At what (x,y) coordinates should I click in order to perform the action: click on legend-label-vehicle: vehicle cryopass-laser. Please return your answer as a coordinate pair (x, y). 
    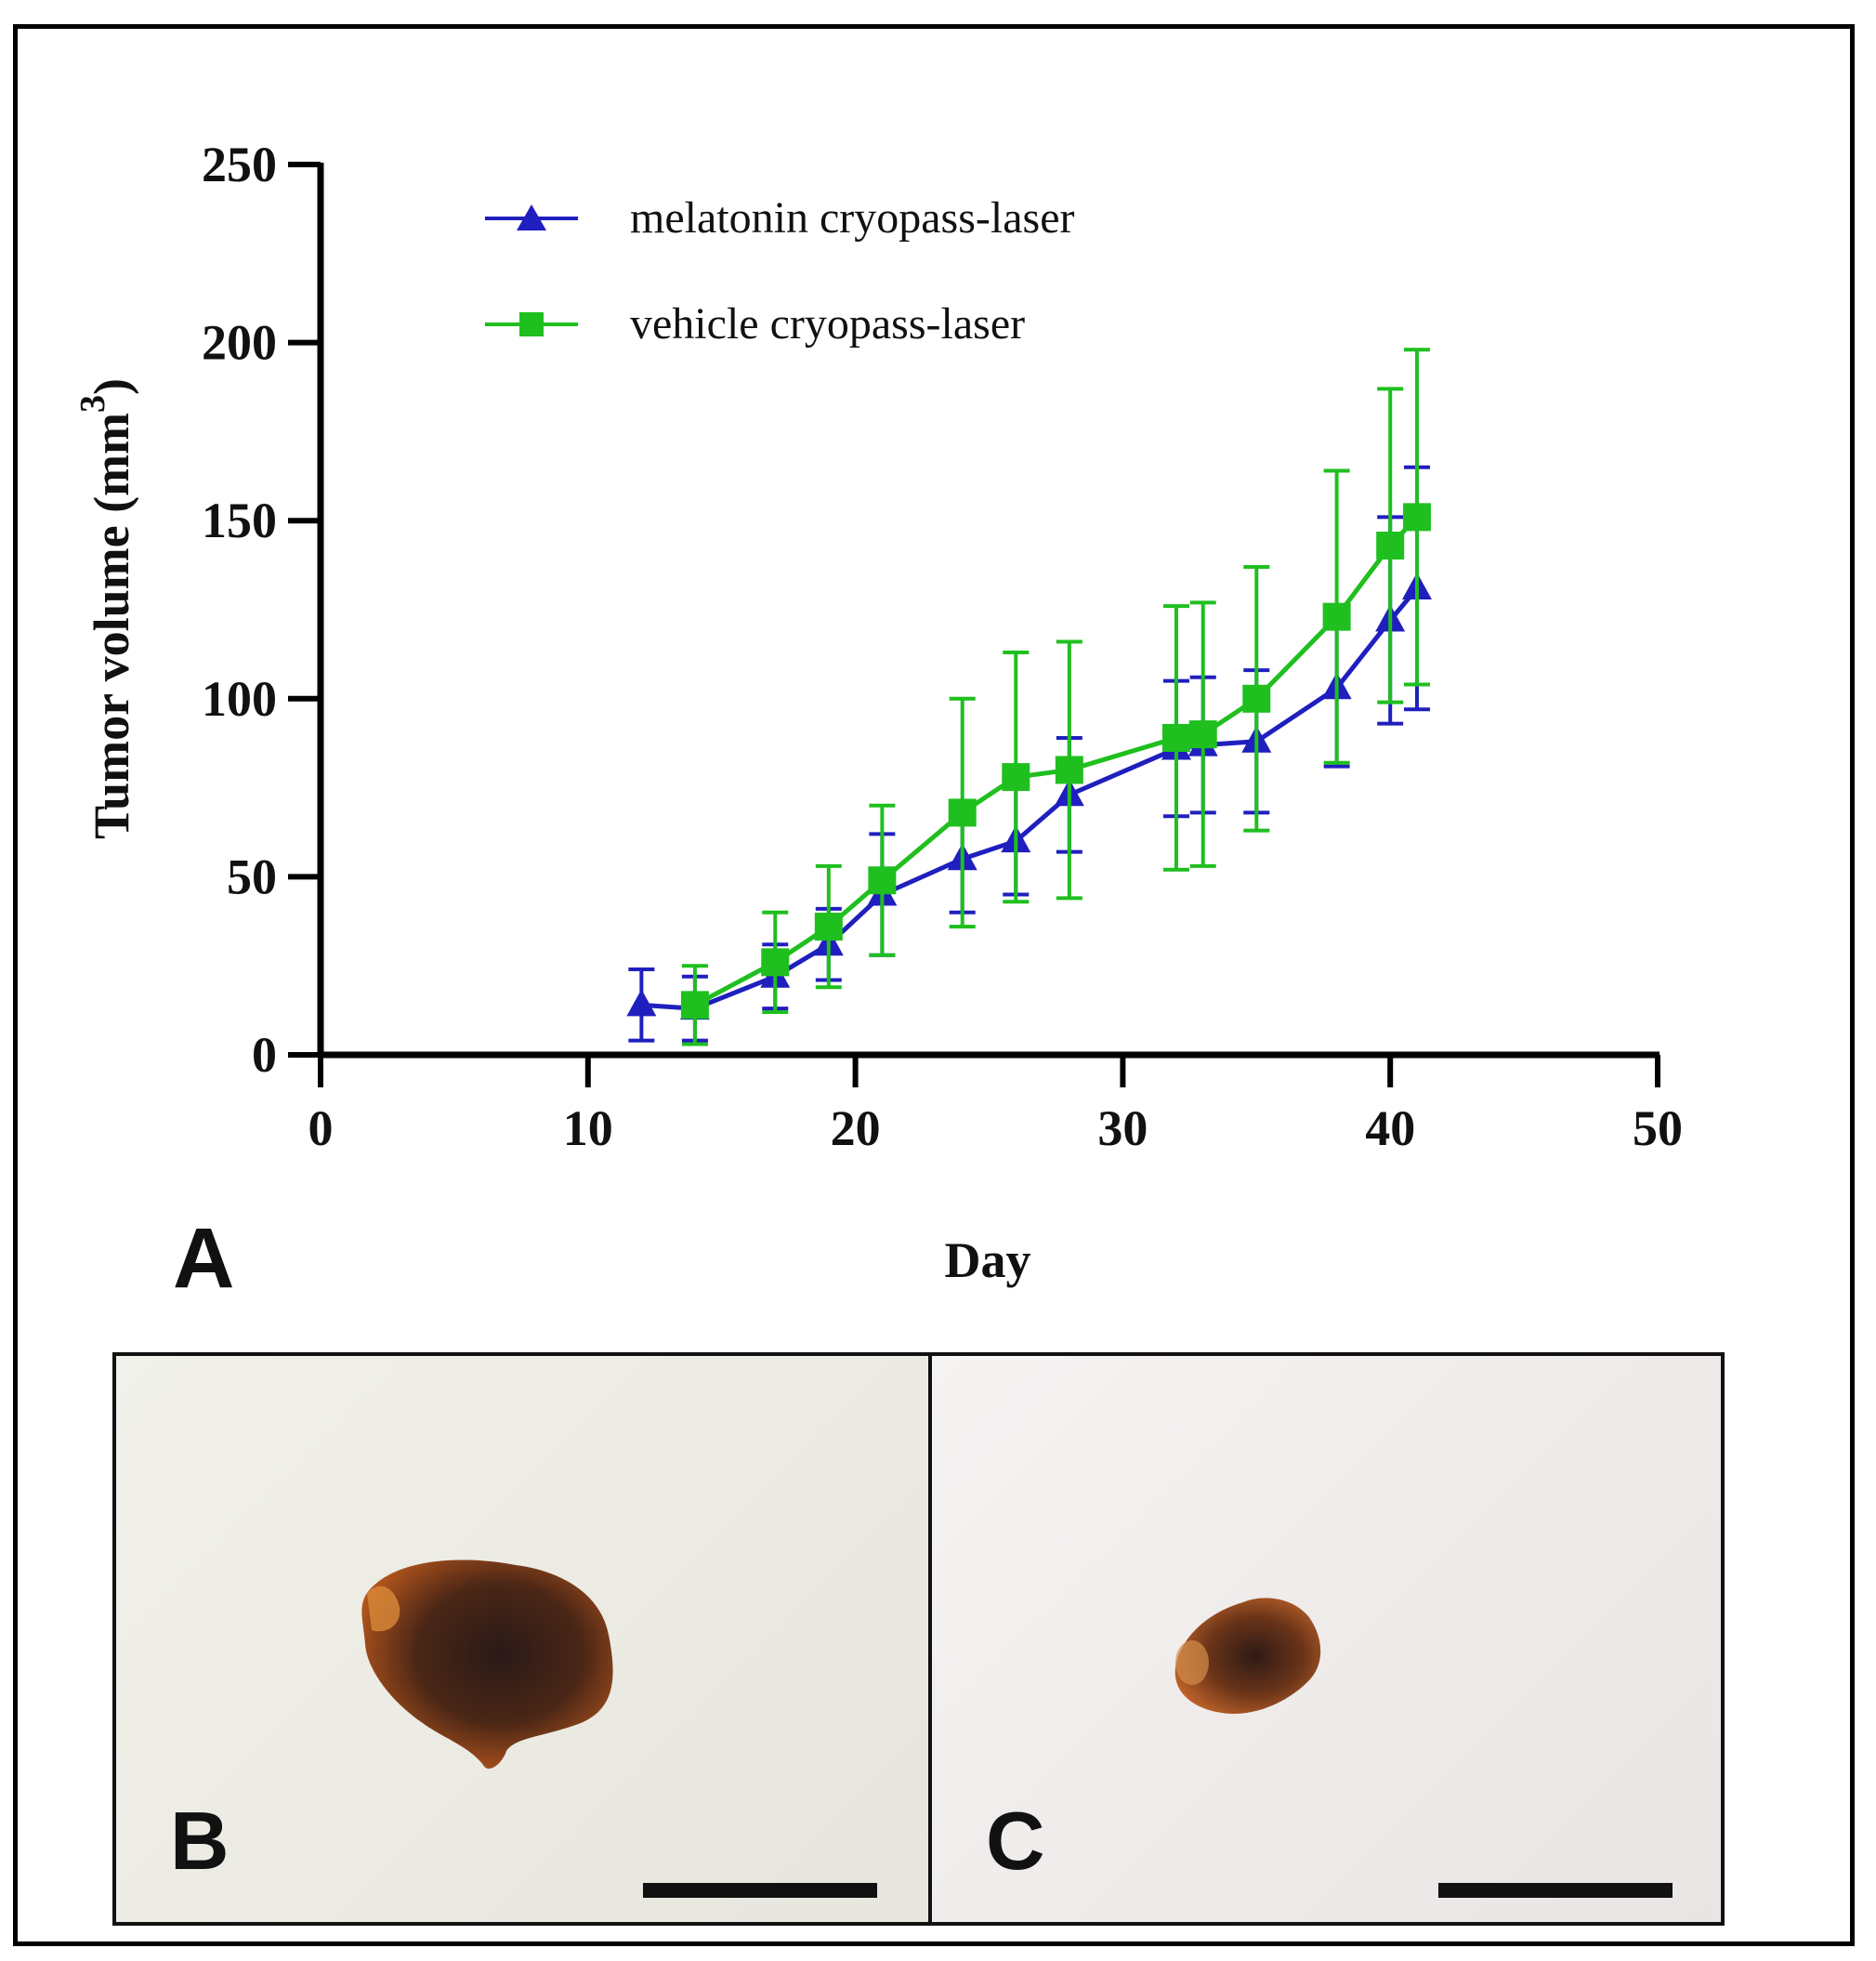
    Looking at the image, I should click on (827, 324).